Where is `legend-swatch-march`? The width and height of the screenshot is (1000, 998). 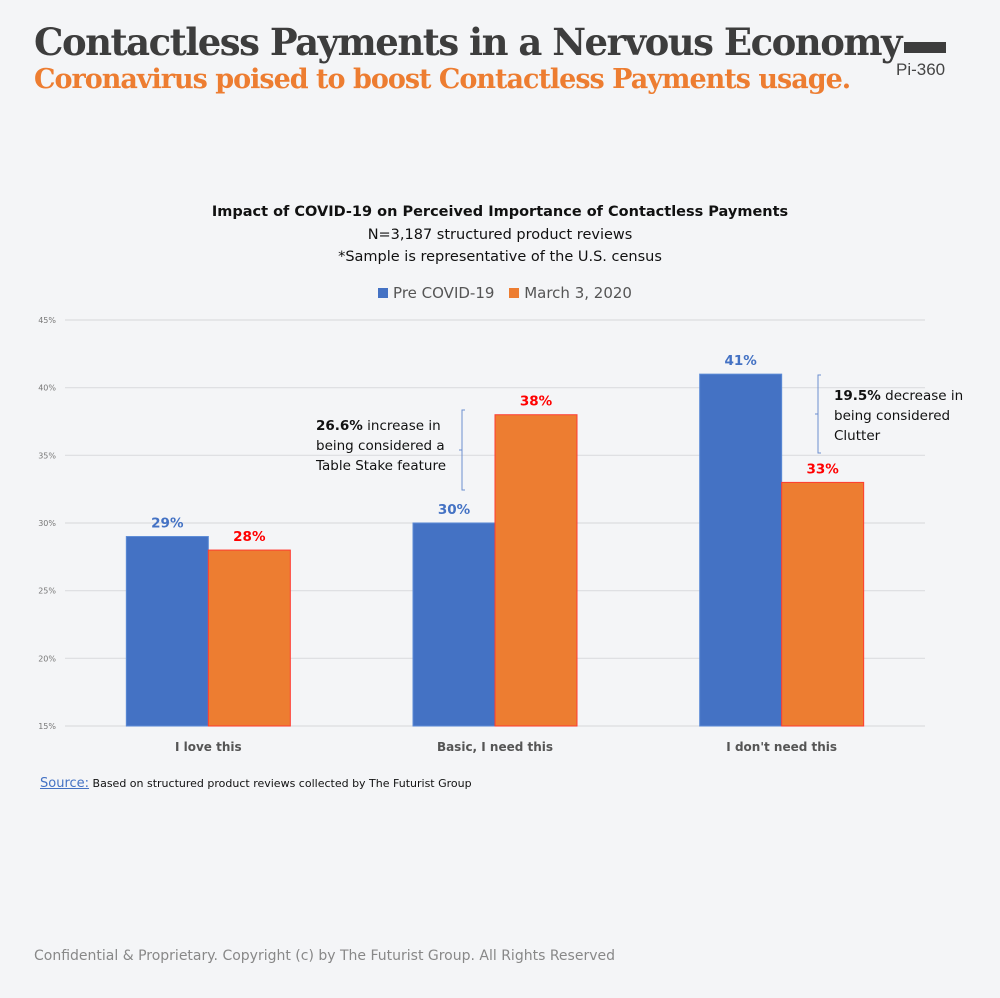
legend-swatch-march is located at coordinates (514, 293).